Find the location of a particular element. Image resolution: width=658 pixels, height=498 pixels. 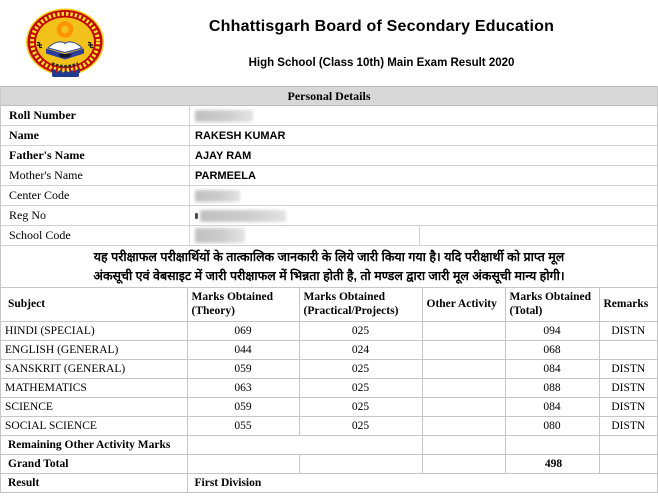

center-code-value is located at coordinates (423, 195).